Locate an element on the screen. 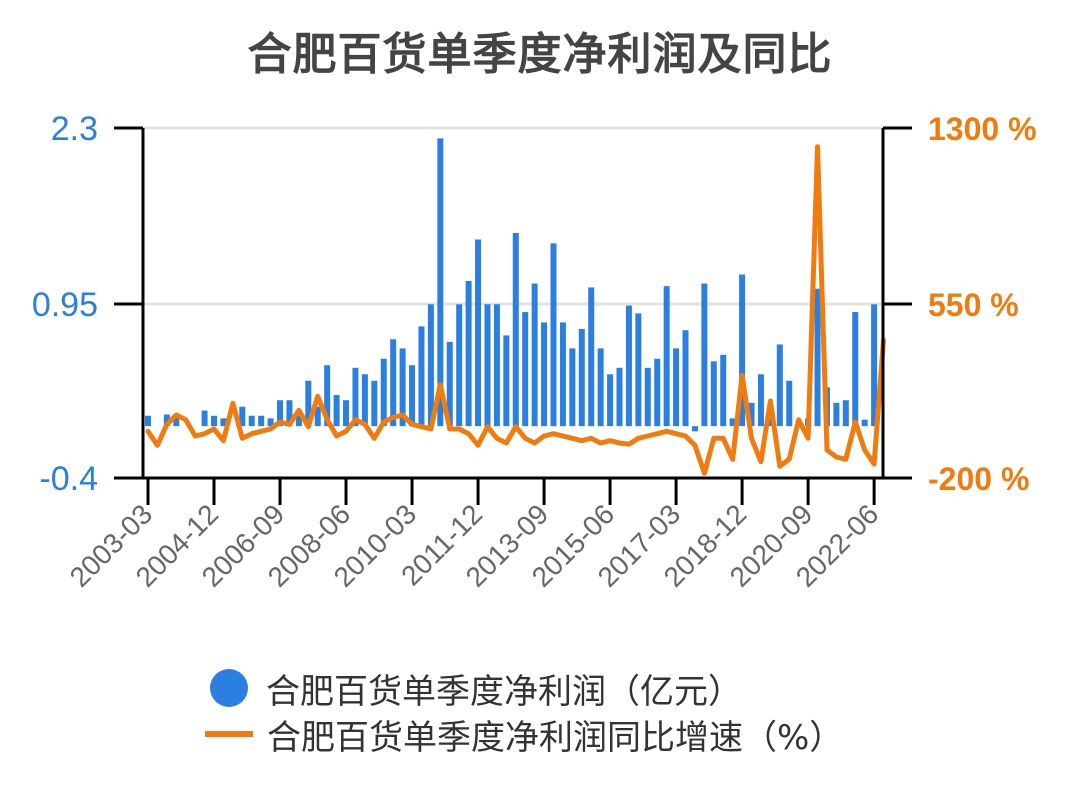 Image resolution: width=1080 pixels, height=810 pixels. line-series-swatch-icon is located at coordinates (229, 734).